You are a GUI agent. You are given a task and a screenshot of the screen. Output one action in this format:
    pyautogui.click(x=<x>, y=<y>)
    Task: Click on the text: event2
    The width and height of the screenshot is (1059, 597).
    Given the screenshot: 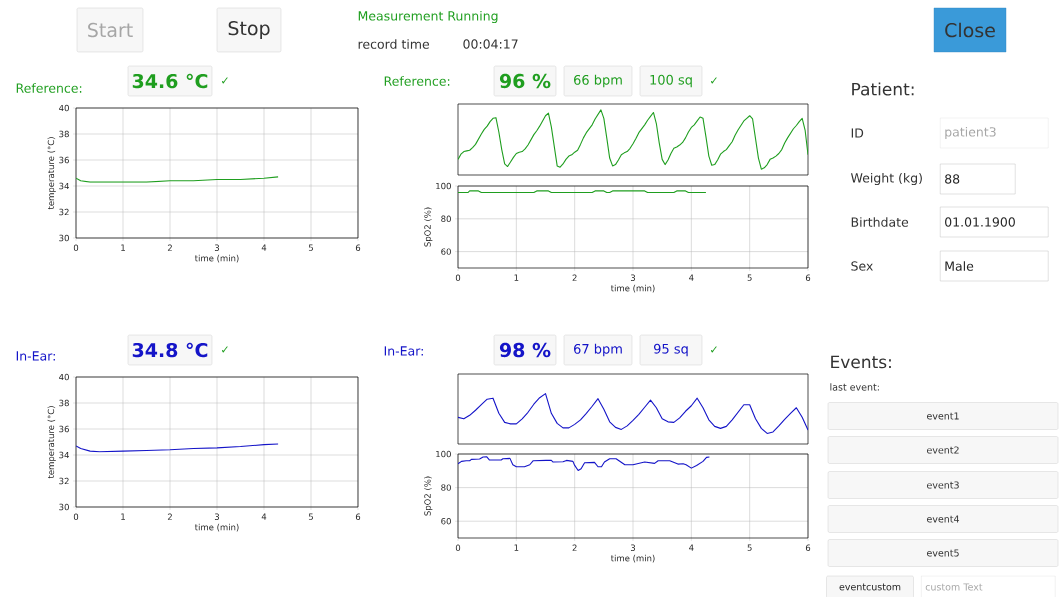 What is the action you would take?
    pyautogui.click(x=942, y=450)
    